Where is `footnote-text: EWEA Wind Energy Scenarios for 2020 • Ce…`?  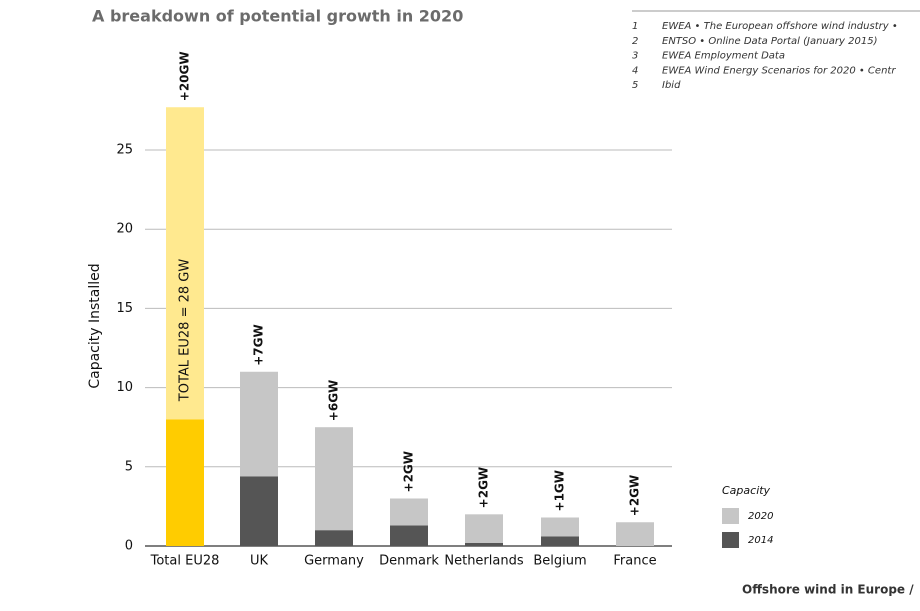 footnote-text: EWEA Wind Energy Scenarios for 2020 • Ce… is located at coordinates (779, 70).